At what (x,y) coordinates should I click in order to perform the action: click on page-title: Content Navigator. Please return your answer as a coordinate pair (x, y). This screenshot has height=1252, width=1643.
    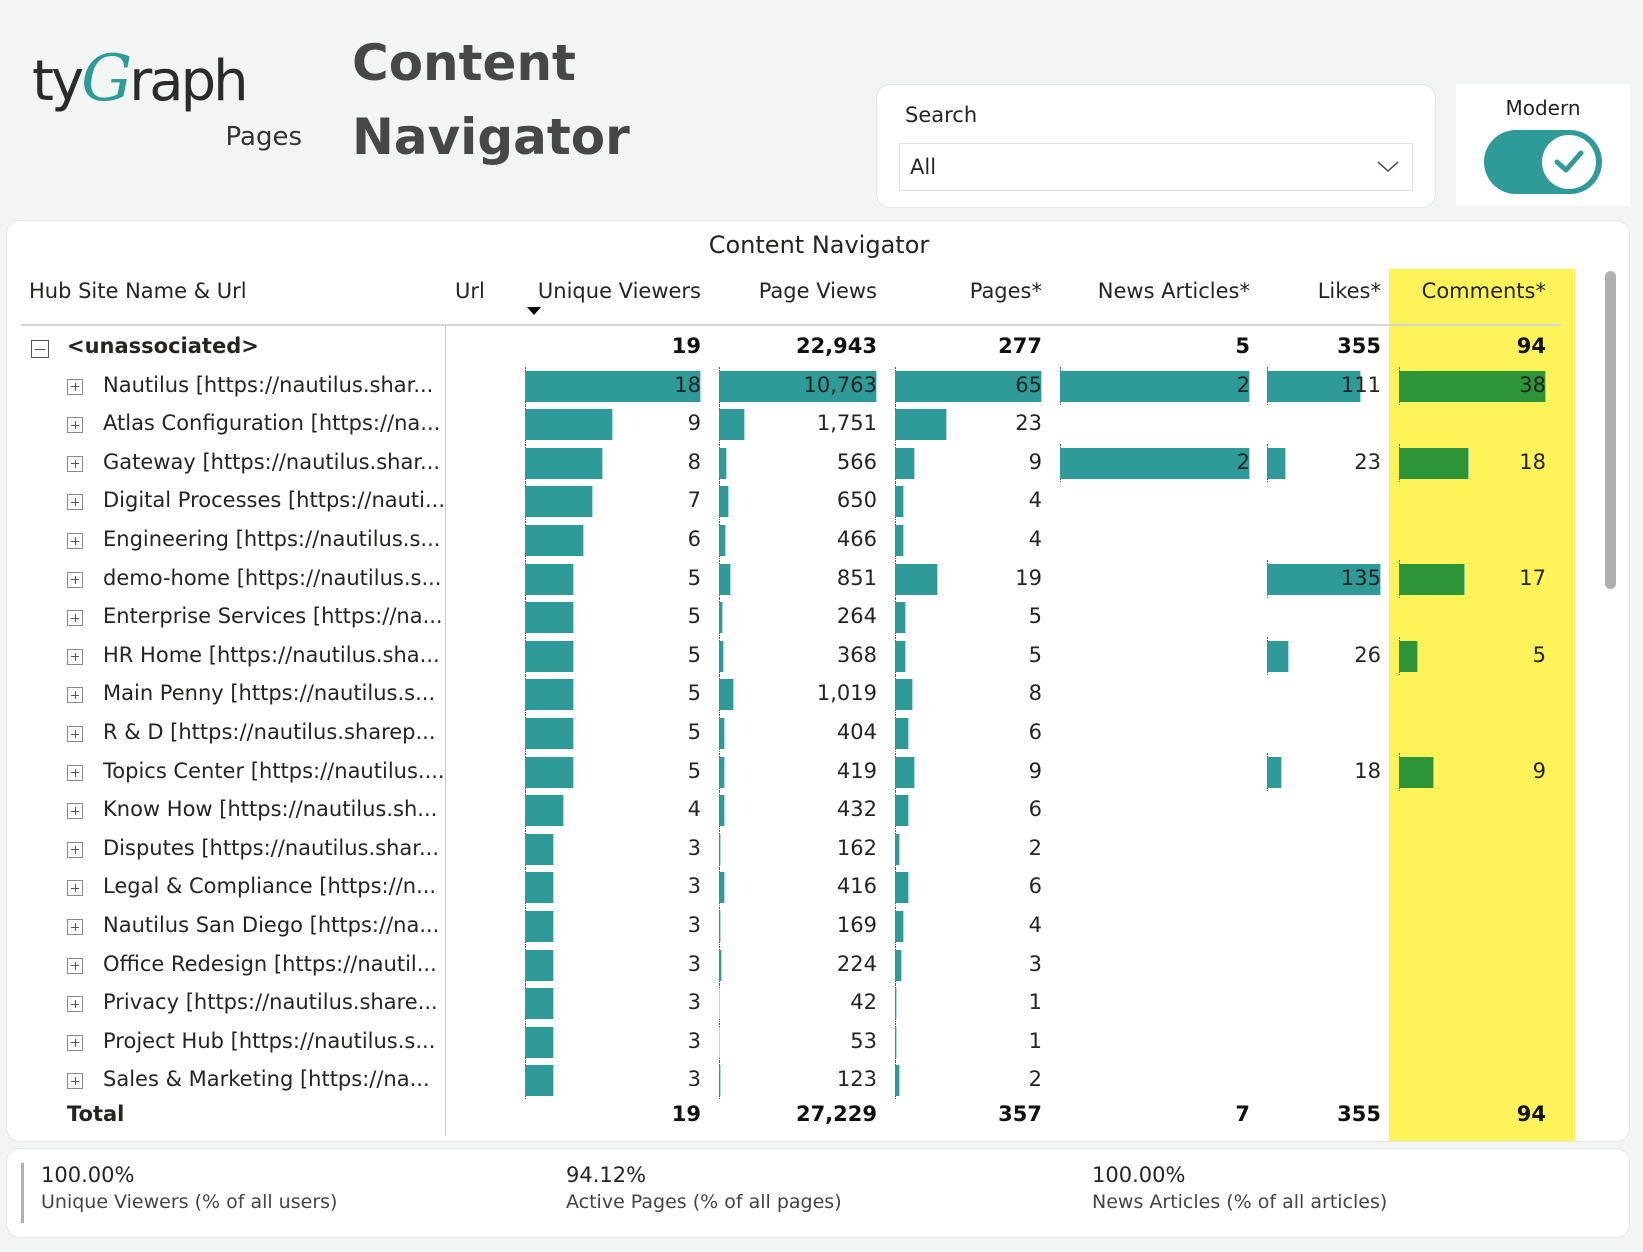
    Looking at the image, I should click on (491, 100).